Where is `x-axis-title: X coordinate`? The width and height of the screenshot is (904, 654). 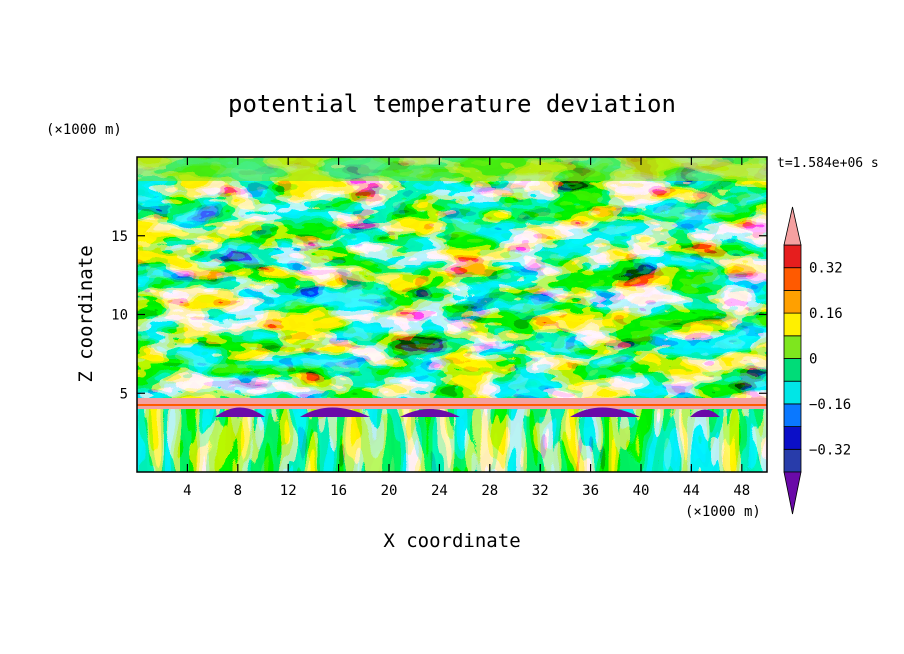 x-axis-title: X coordinate is located at coordinates (451, 541).